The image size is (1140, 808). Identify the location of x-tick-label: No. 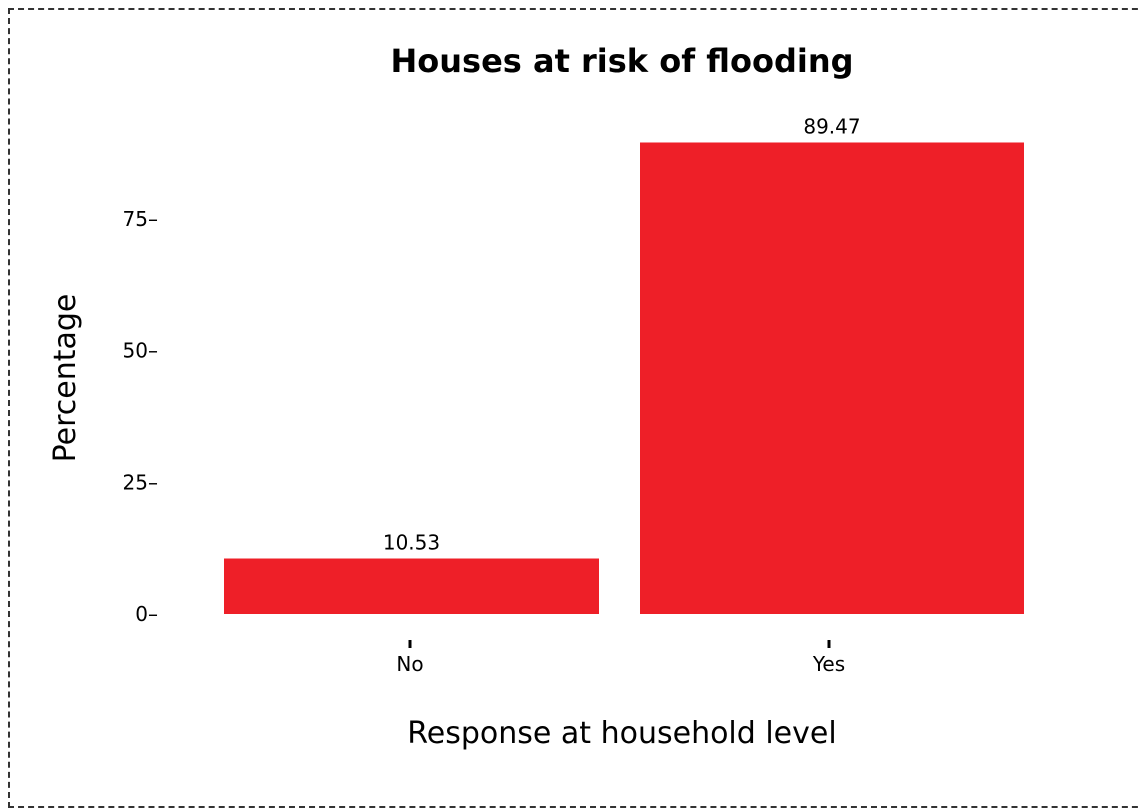
(409, 664).